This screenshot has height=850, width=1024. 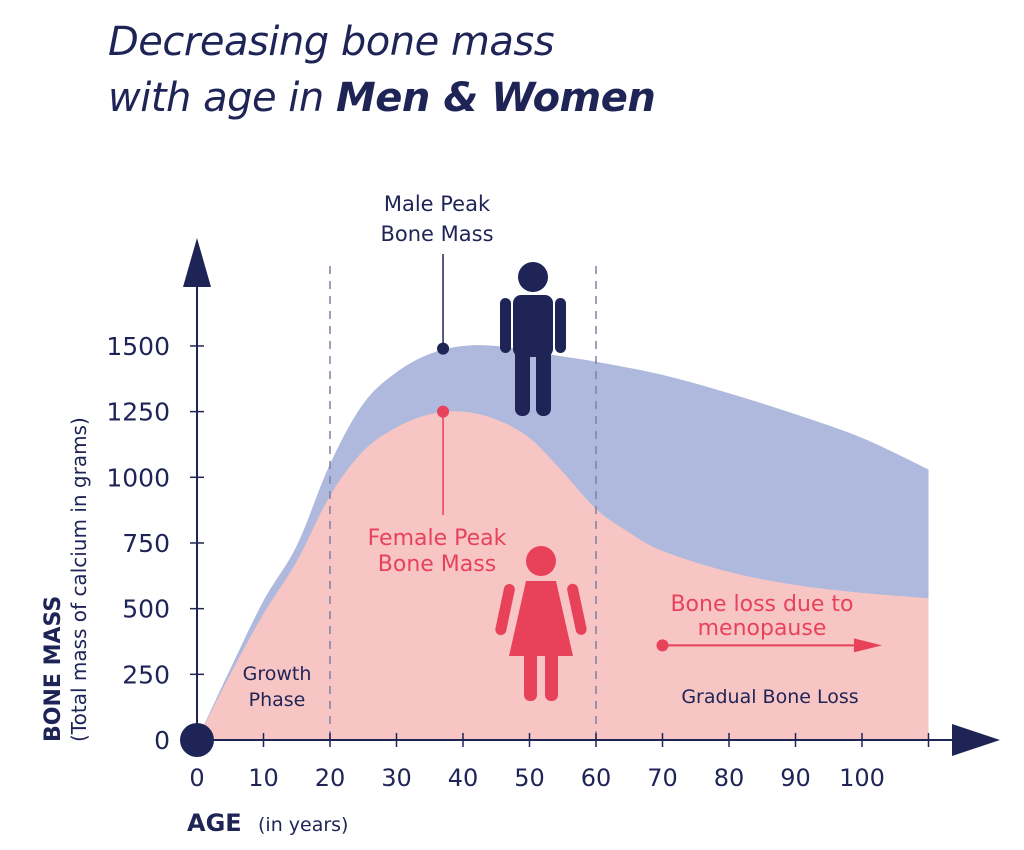 I want to click on title-line-2: with age in Men & Women, so click(x=382, y=98).